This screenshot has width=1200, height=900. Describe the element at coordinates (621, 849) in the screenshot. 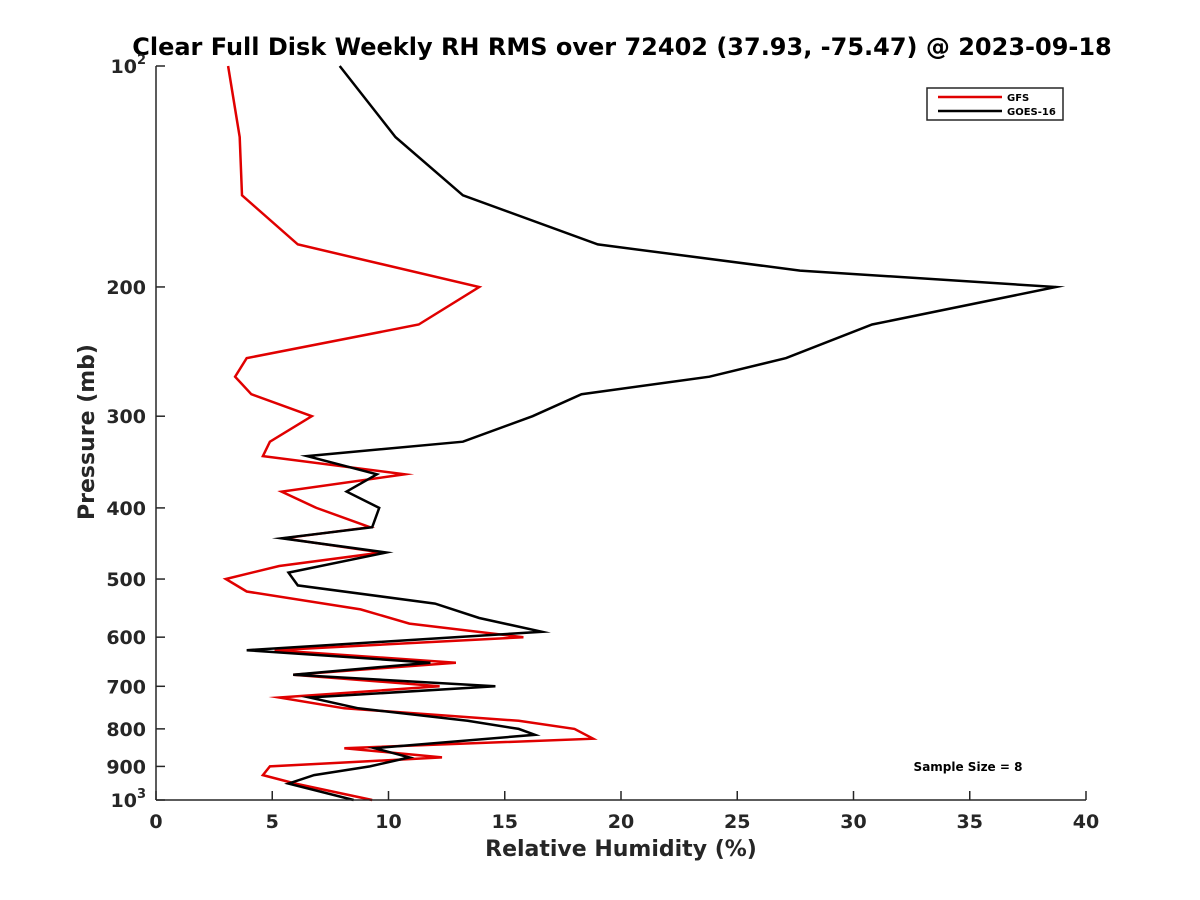

I see `x-axis-label: Relative Humidity (%)` at that location.